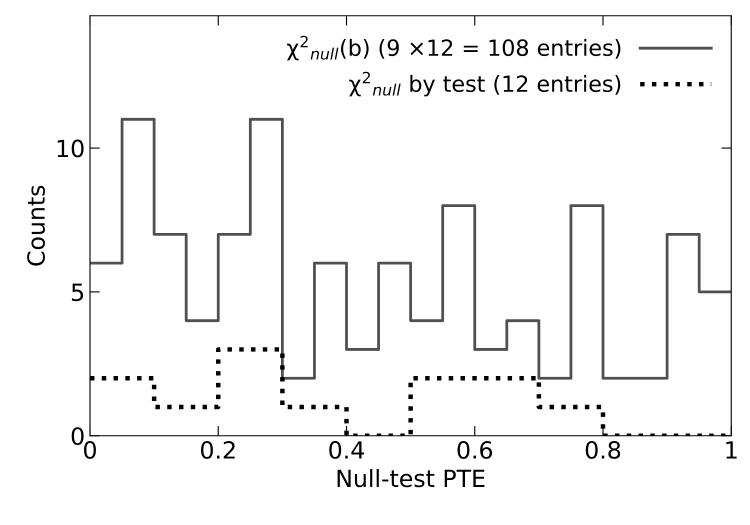 The height and width of the screenshot is (525, 750). Describe the element at coordinates (78, 436) in the screenshot. I see `y-tick-label: 0` at that location.